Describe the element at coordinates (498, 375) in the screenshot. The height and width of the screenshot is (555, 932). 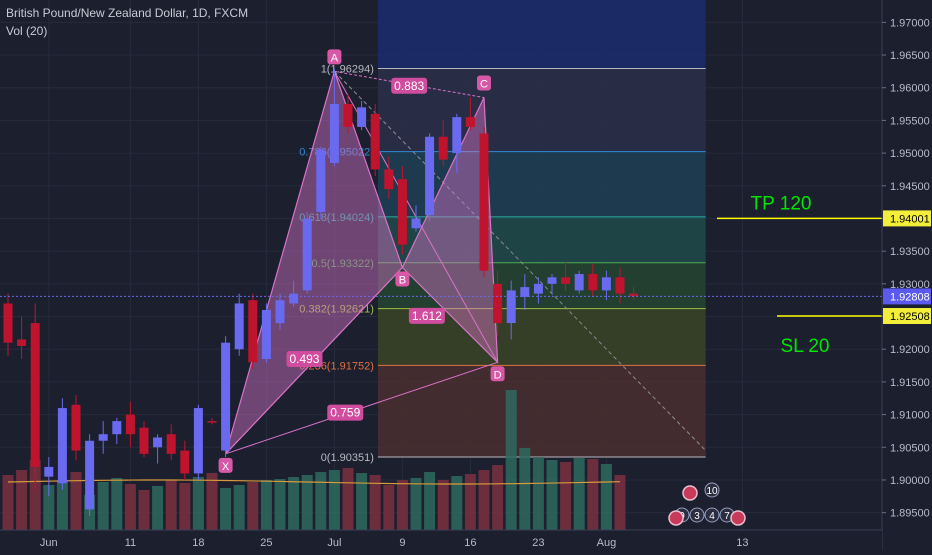
I see `pattern-point-label: D` at that location.